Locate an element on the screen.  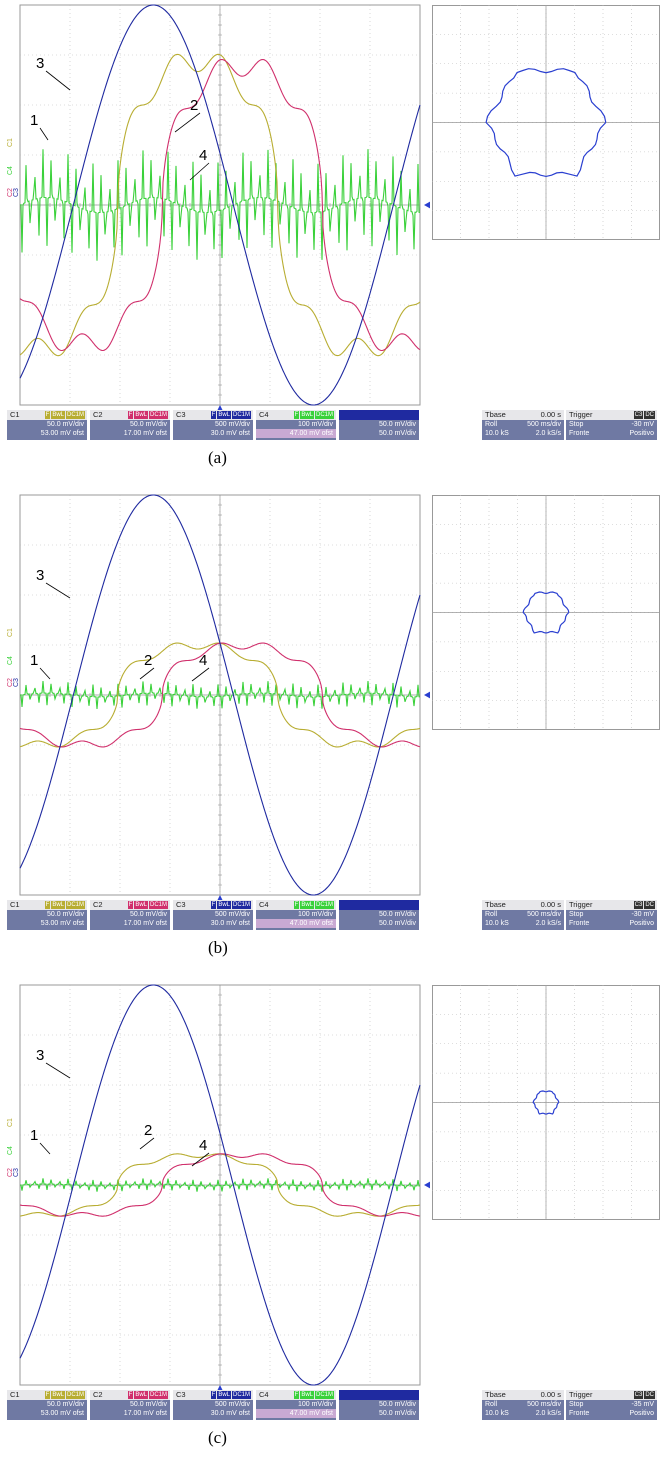
trigger-position-marker is located at coordinates (220, 897).